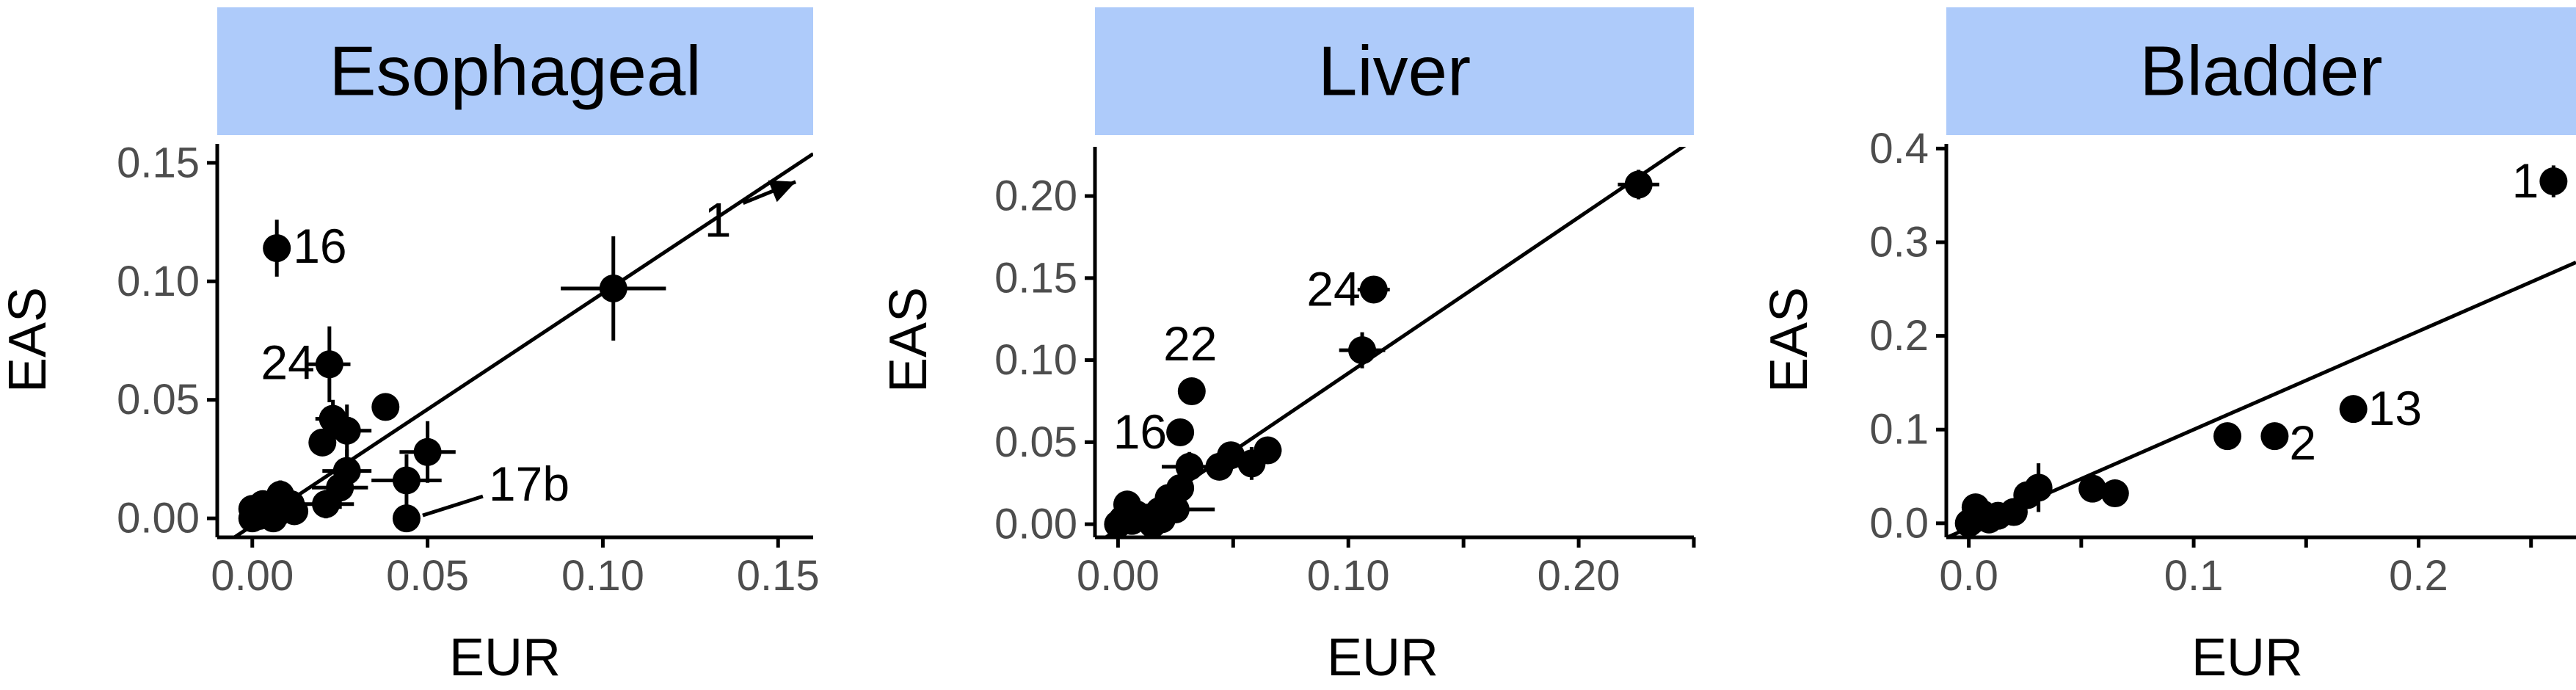 This screenshot has height=690, width=2576. Describe the element at coordinates (1899, 430) in the screenshot. I see `y-tick-label: 0.1` at that location.